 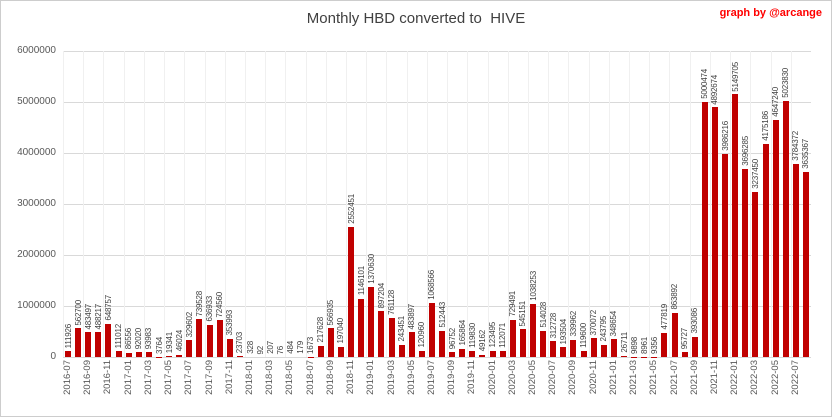 What do you see at coordinates (119, 336) in the screenshot?
I see `bar-value-label: 111012` at bounding box center [119, 336].